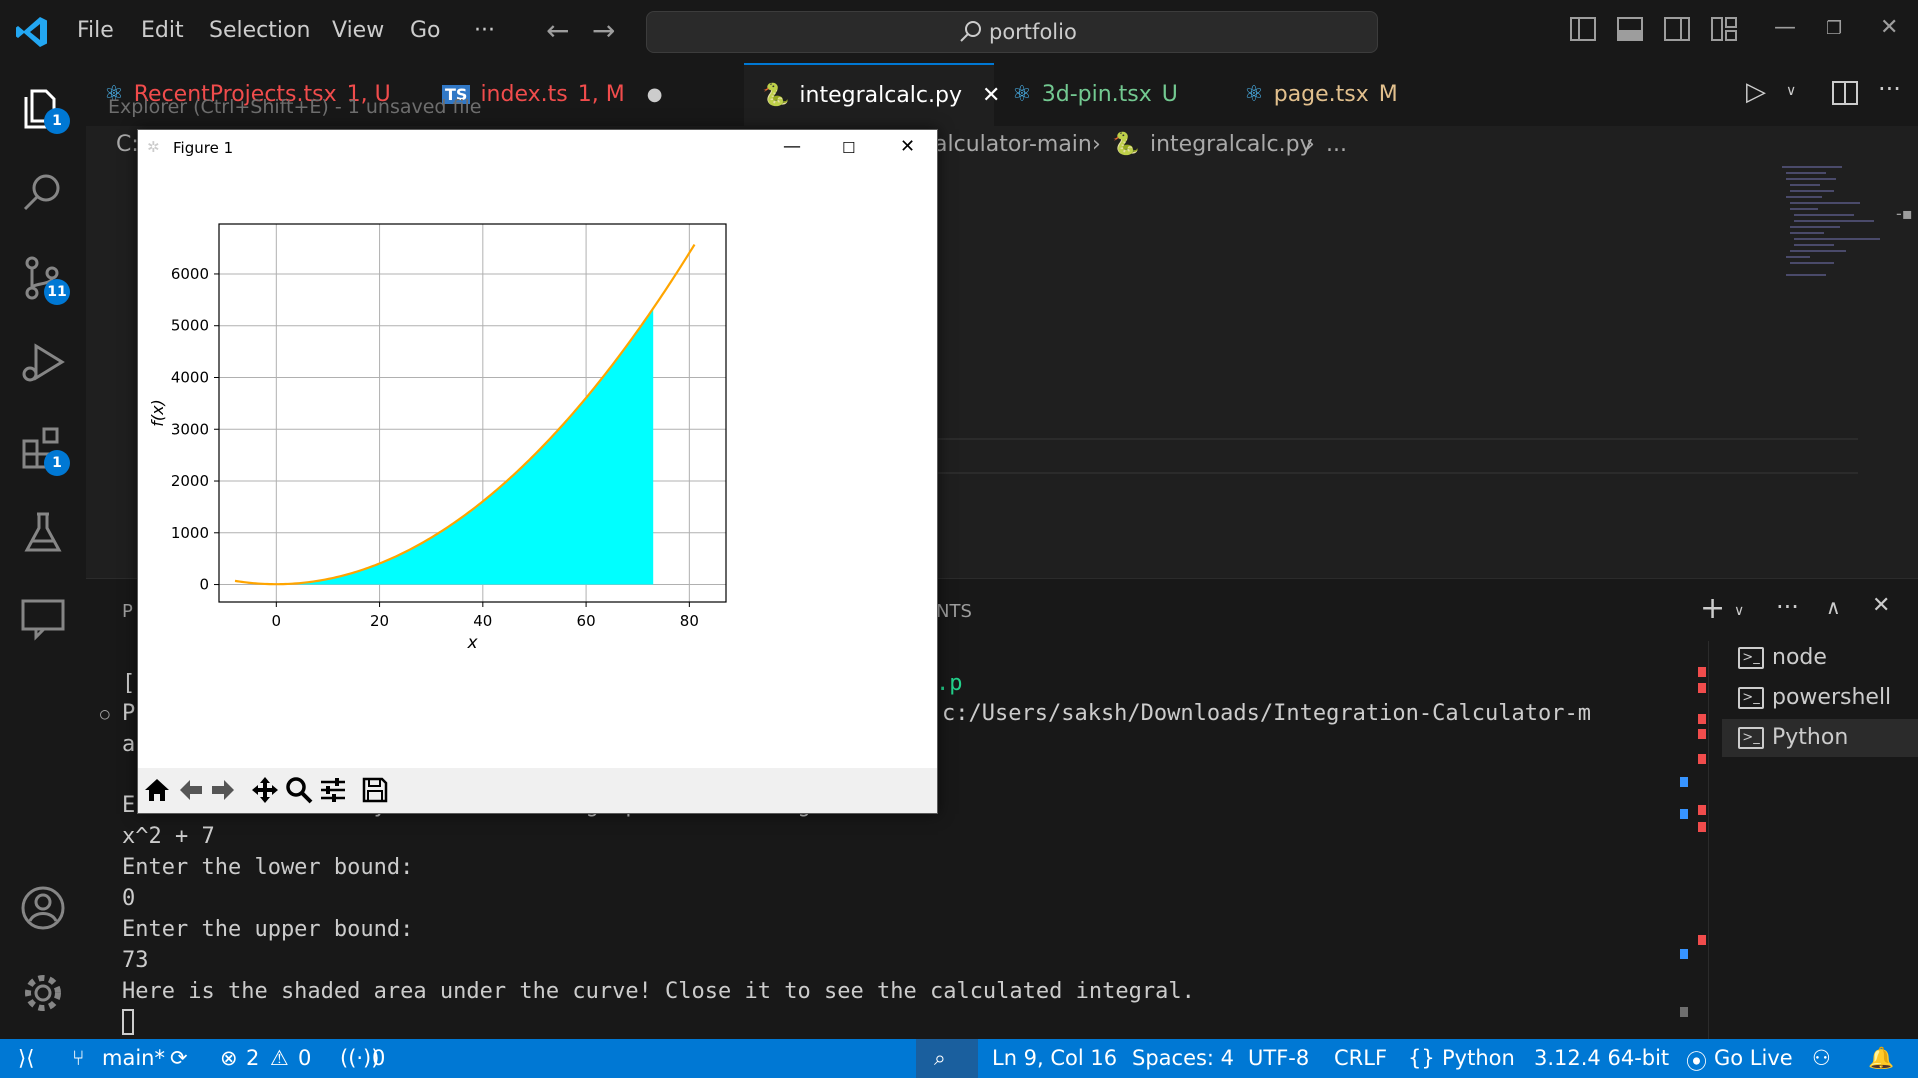 The height and width of the screenshot is (1078, 1918). Describe the element at coordinates (299, 790) in the screenshot. I see `zoom-icon` at that location.